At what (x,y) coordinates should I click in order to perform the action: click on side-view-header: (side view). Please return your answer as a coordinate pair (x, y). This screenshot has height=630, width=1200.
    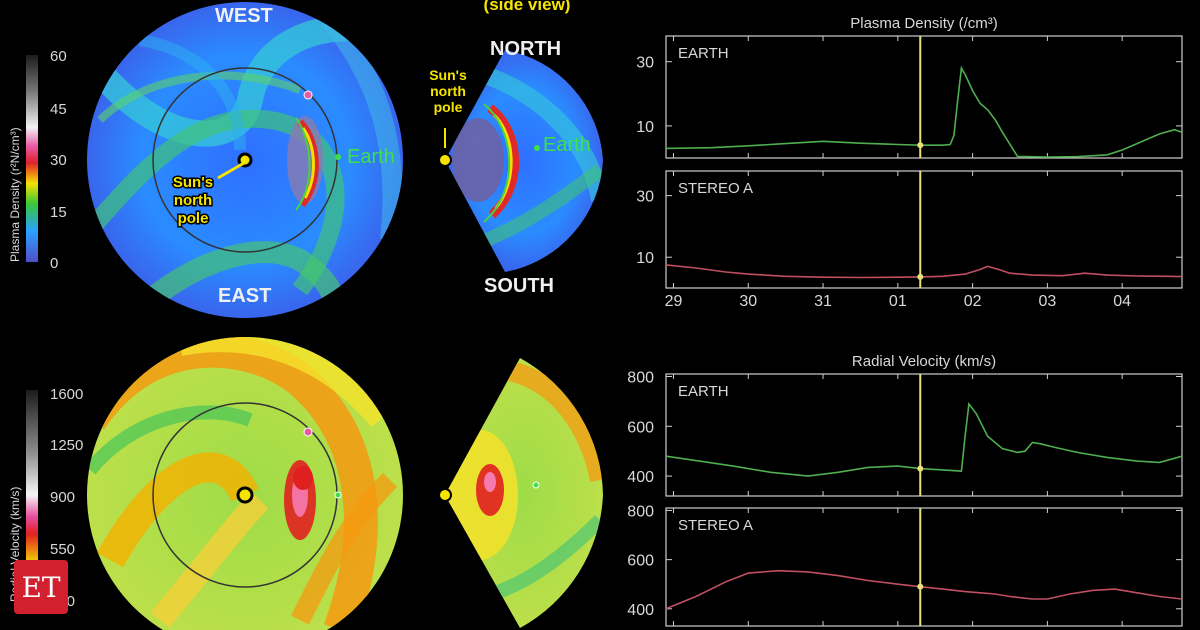
    Looking at the image, I should click on (527, 7).